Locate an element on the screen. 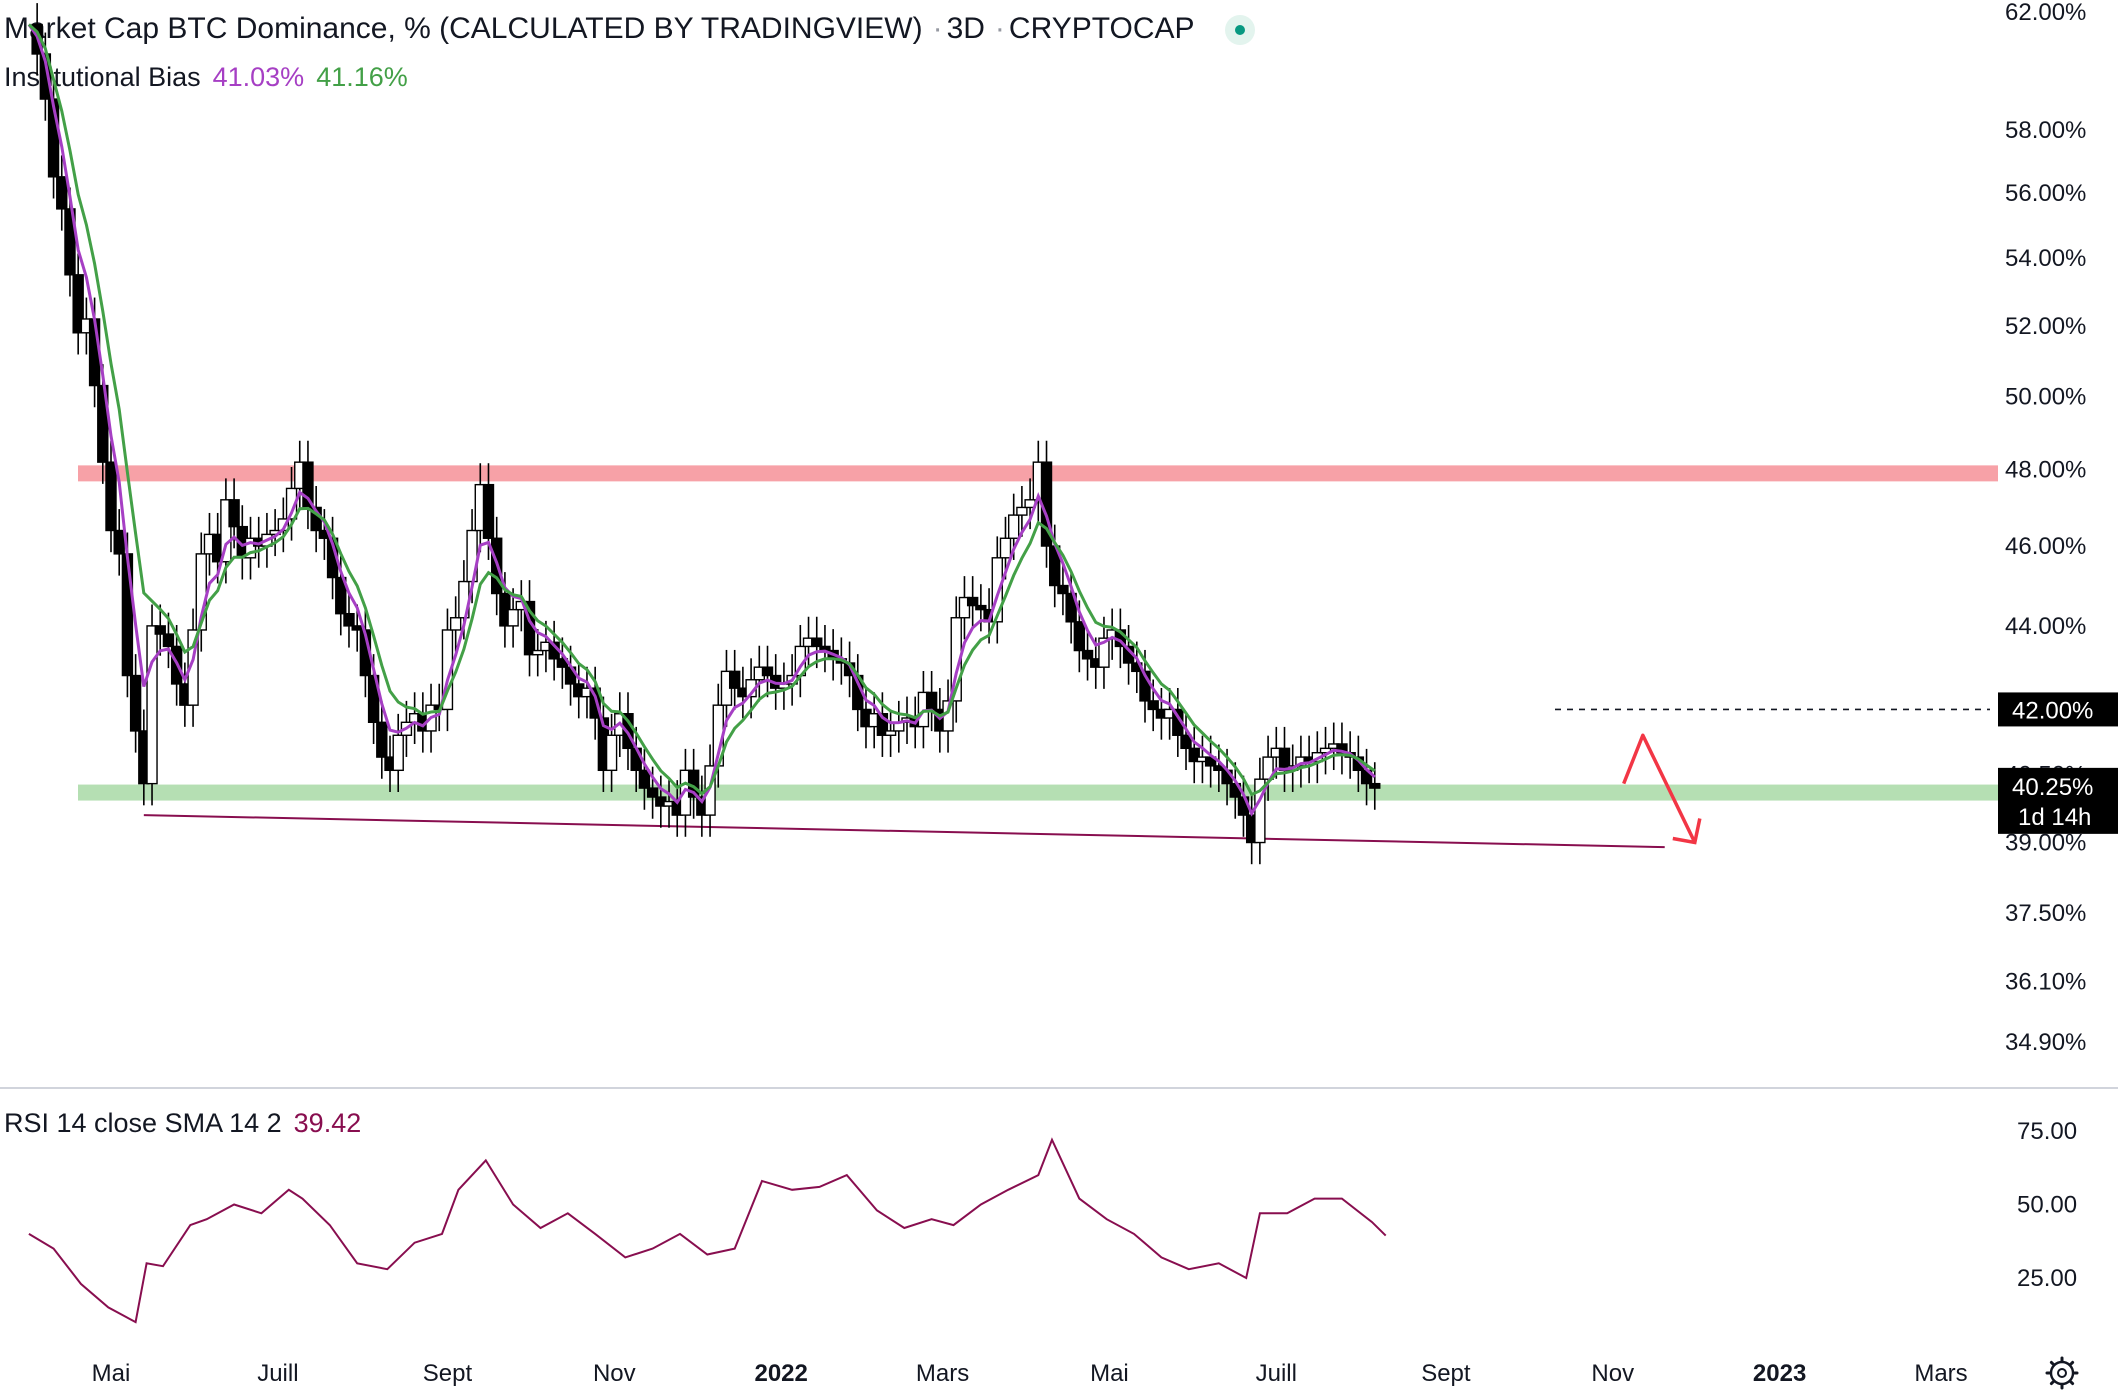 The width and height of the screenshot is (2118, 1398). time-tick-label: 2022 is located at coordinates (780, 1373).